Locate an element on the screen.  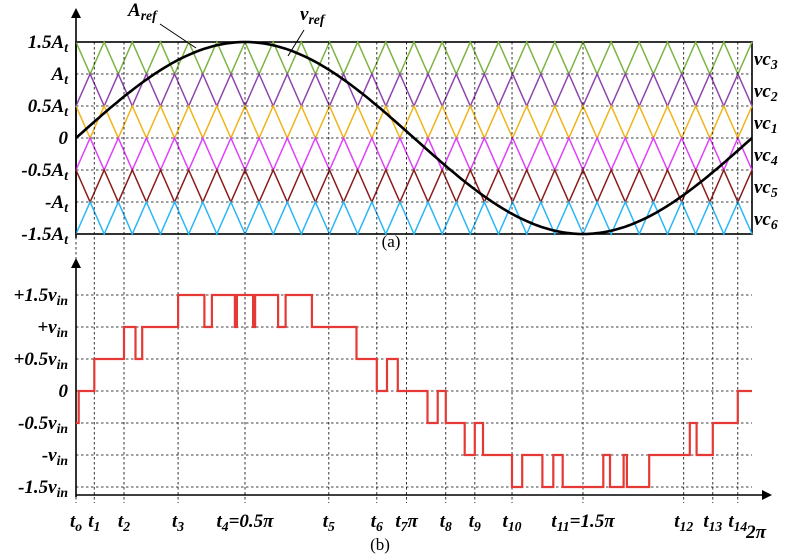
panel-a-y-tick-label: -0.5At is located at coordinates (45, 171).